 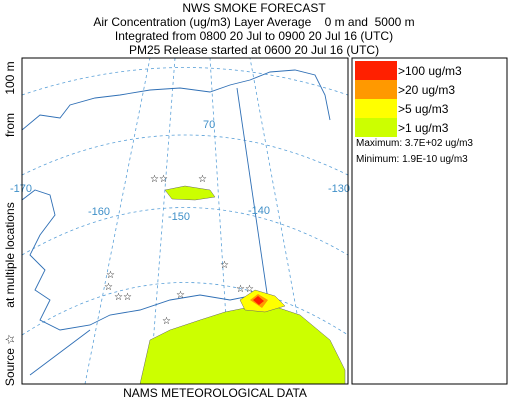 What do you see at coordinates (430, 71) in the screenshot?
I see `legend-label: >100 ug/m3` at bounding box center [430, 71].